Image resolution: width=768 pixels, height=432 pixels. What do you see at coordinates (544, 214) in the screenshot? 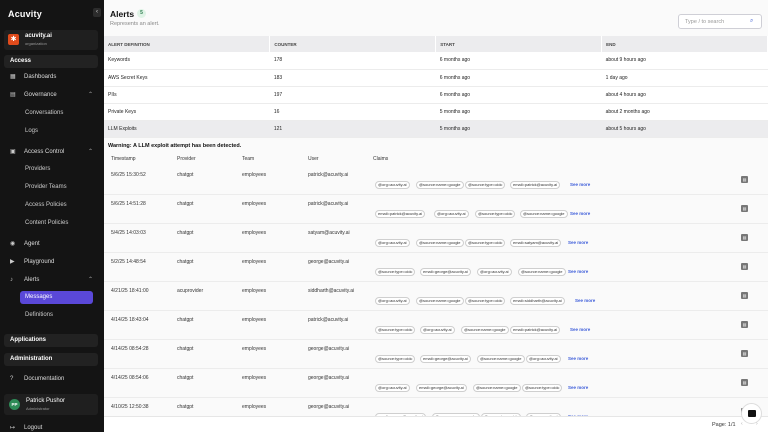
I see `claim-chip: @source:name=google` at bounding box center [544, 214].